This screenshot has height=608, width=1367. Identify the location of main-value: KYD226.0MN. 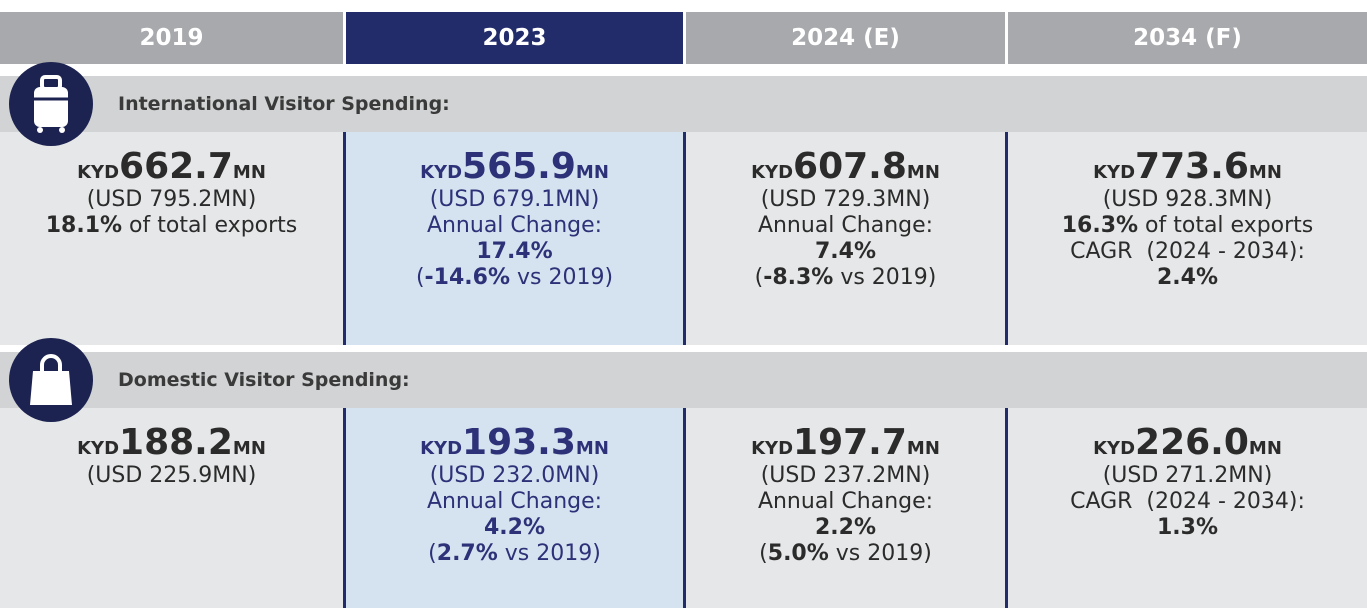
(1187, 442).